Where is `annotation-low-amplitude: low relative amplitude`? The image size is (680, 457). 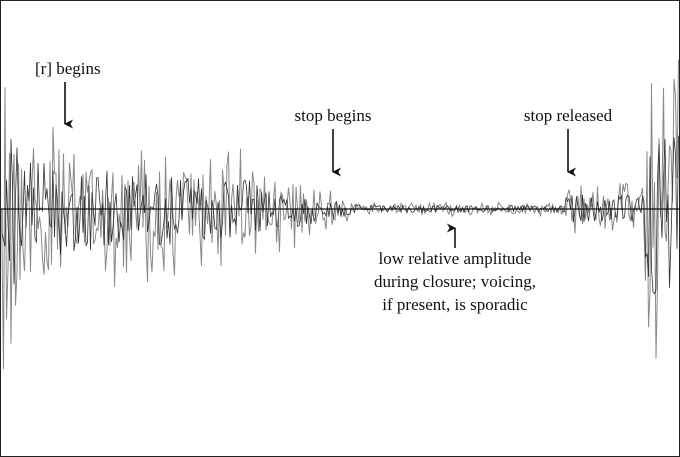
annotation-low-amplitude: low relative amplitude is located at coordinates (455, 258).